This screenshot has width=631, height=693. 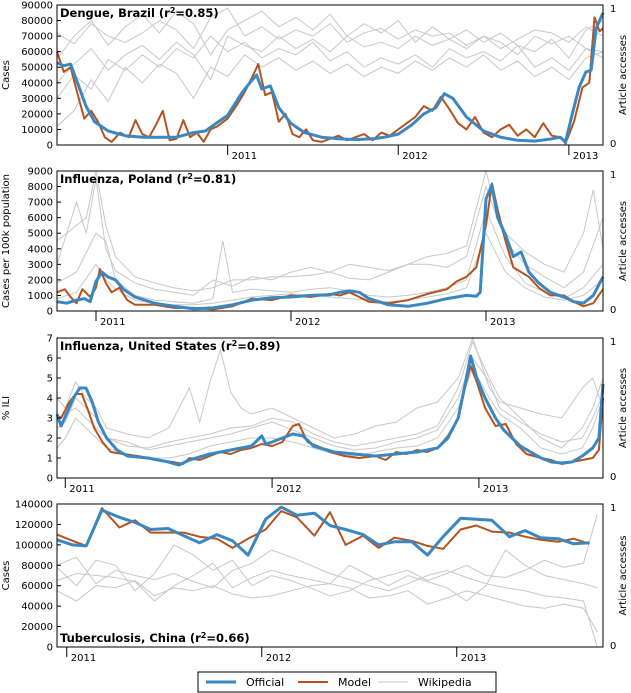 What do you see at coordinates (50, 459) in the screenshot?
I see `y-tick-label: 1` at bounding box center [50, 459].